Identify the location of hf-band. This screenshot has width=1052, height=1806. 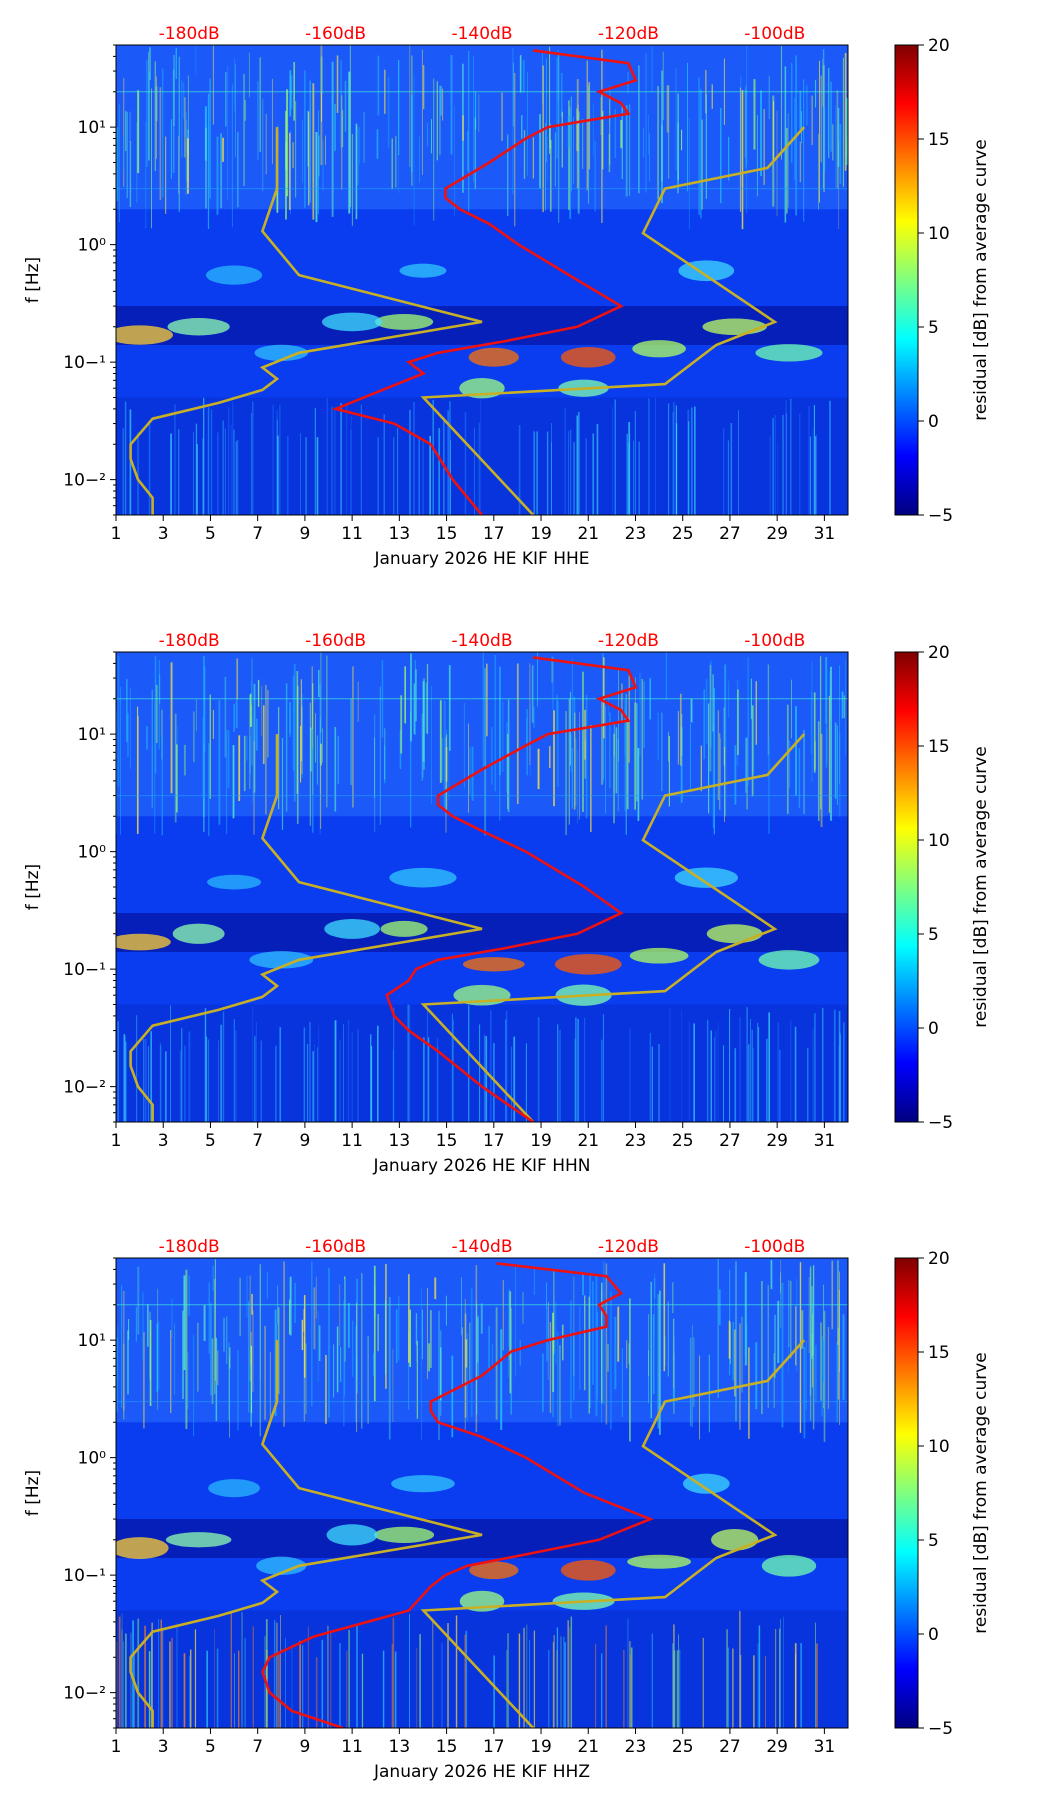
(482, 1340).